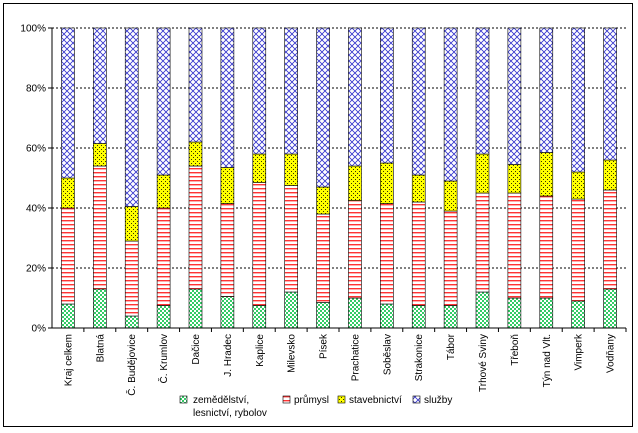  What do you see at coordinates (341, 399) in the screenshot?
I see `legend-swatch-stavebnictvi` at bounding box center [341, 399].